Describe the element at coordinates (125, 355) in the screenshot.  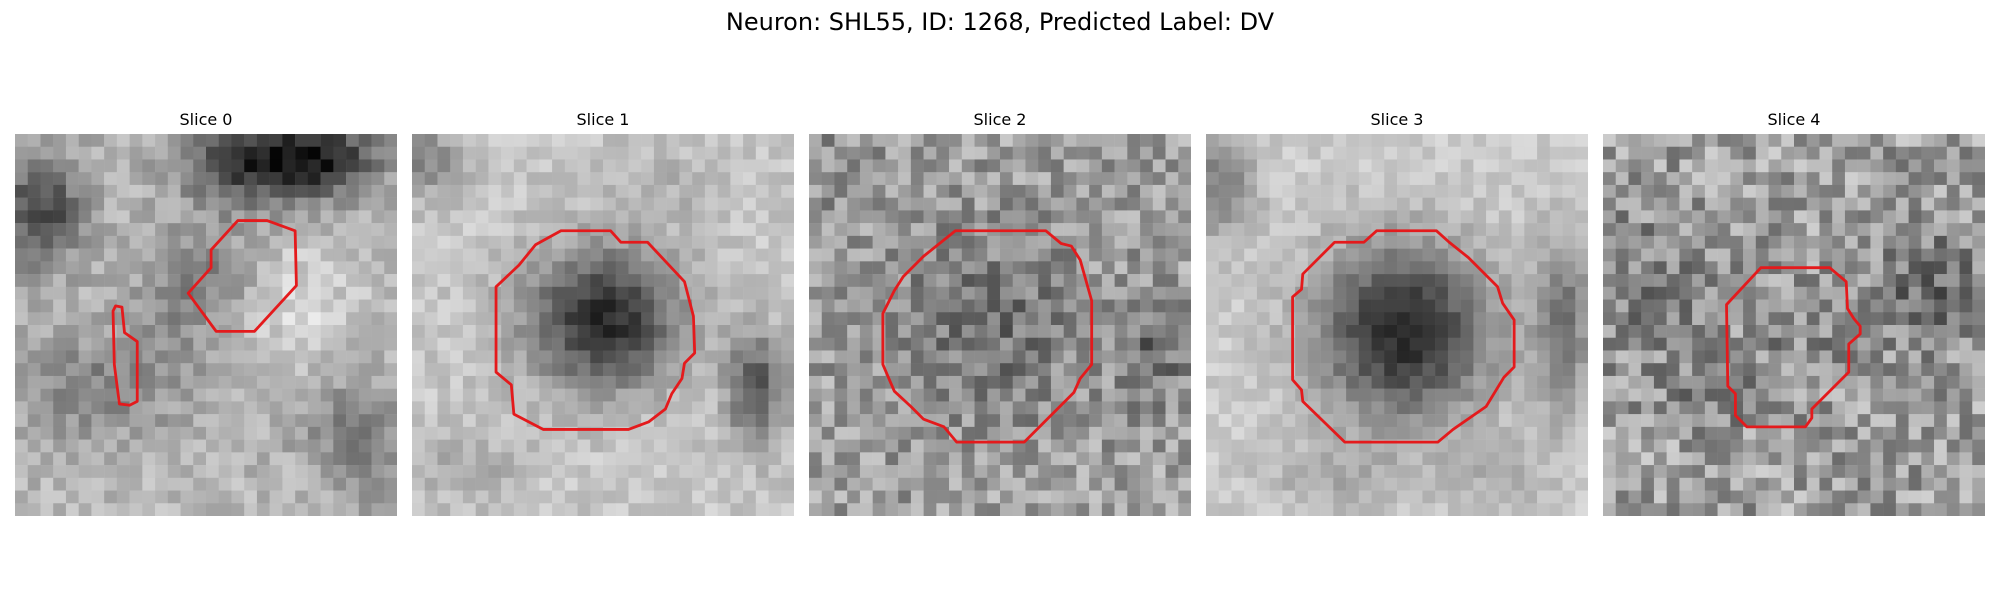
I see `slice-0-roi-contour-small` at that location.